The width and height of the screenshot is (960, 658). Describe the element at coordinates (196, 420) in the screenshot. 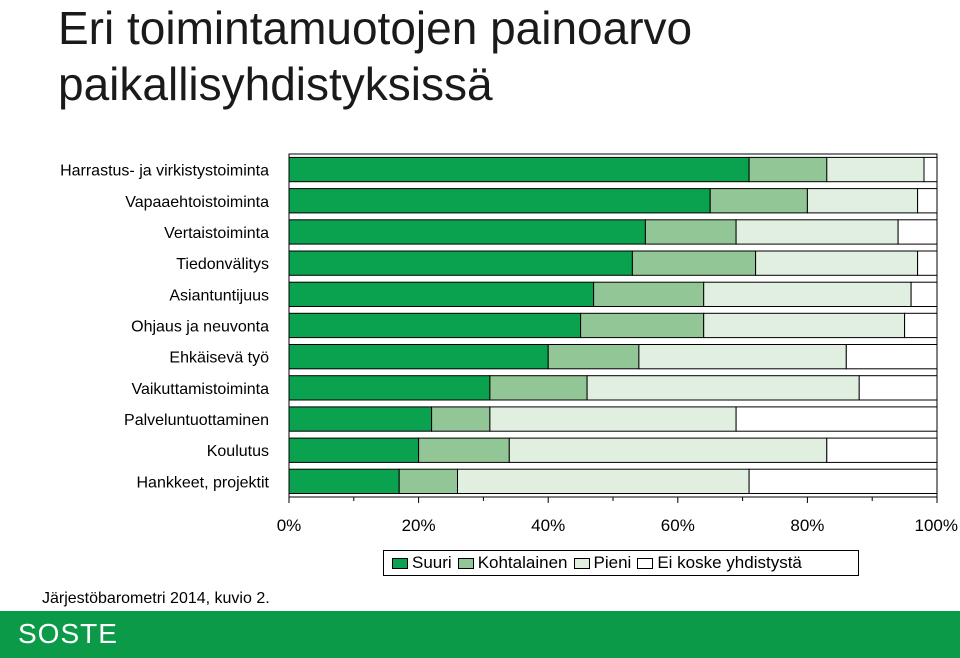

I see `category-label: Palveluntuottaminen` at that location.